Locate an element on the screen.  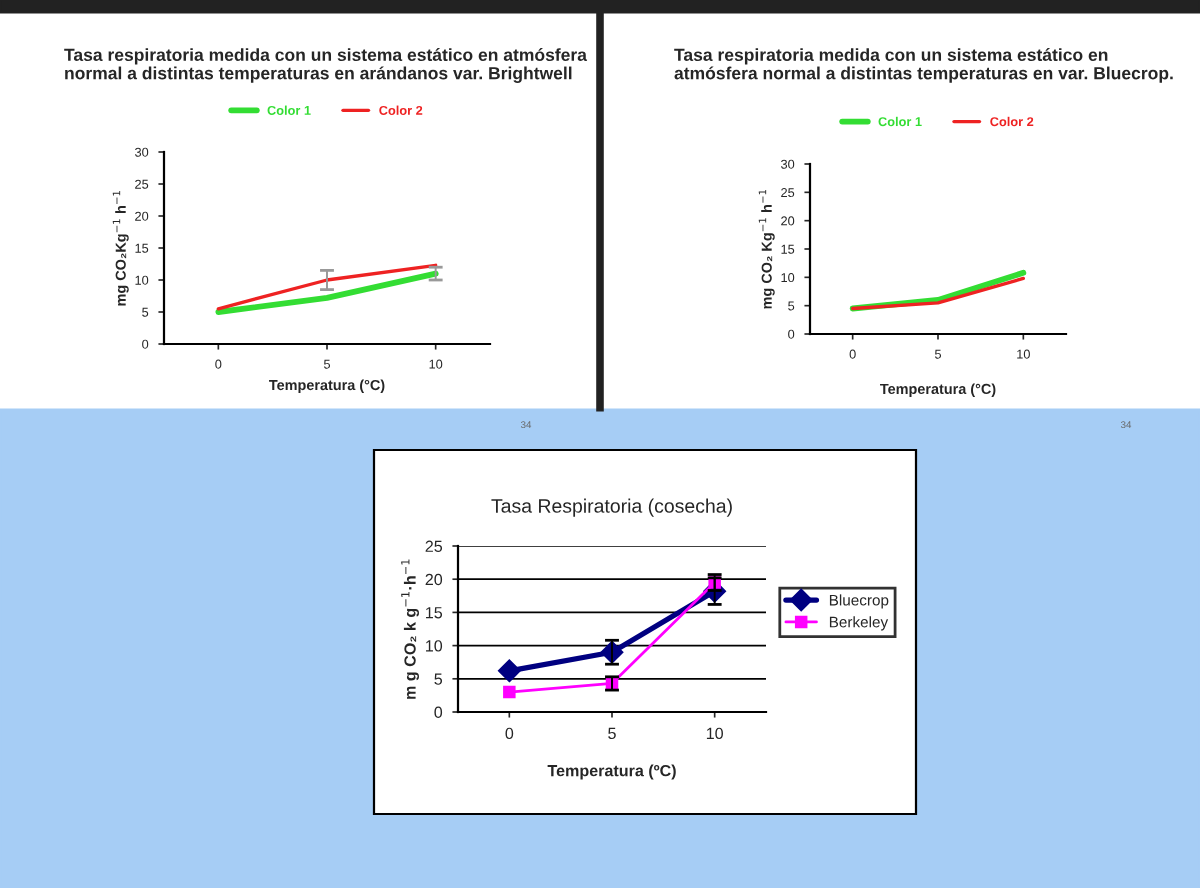
y-tick-label: 20 is located at coordinates (434, 579).